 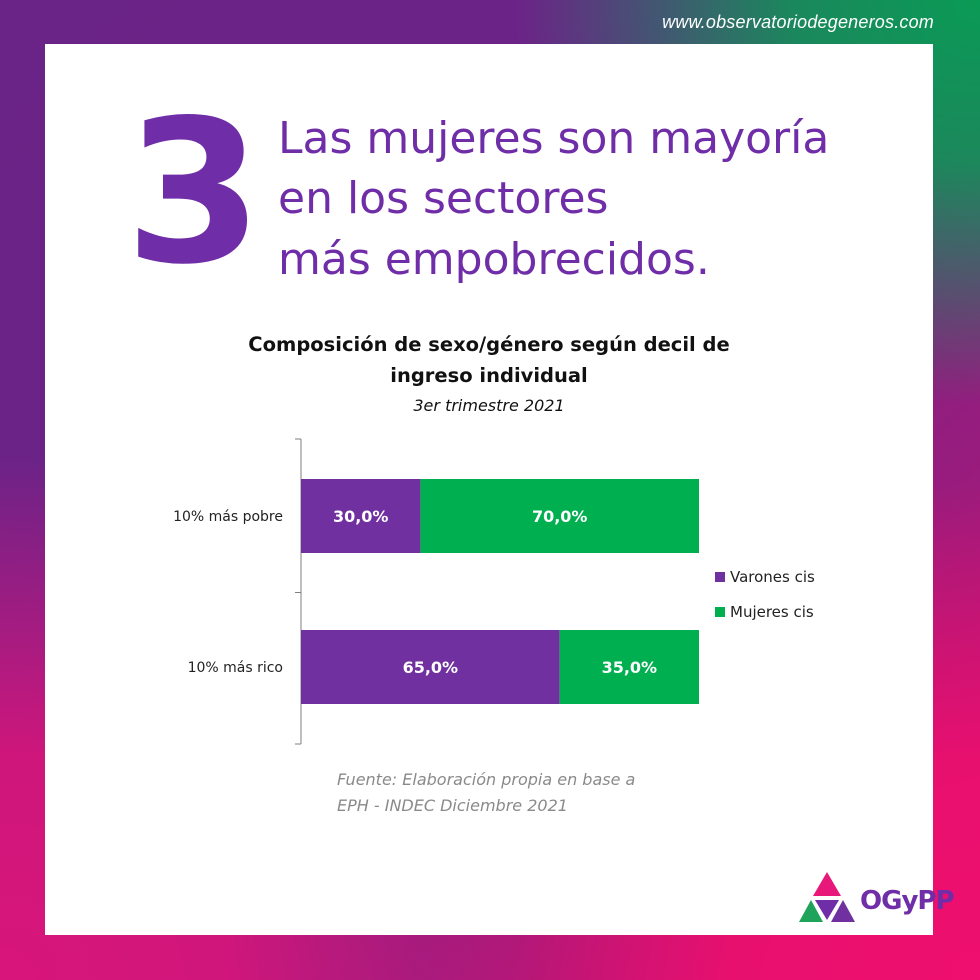 I want to click on chart-subtitle: 3er trimestre 2021, so click(x=489, y=405).